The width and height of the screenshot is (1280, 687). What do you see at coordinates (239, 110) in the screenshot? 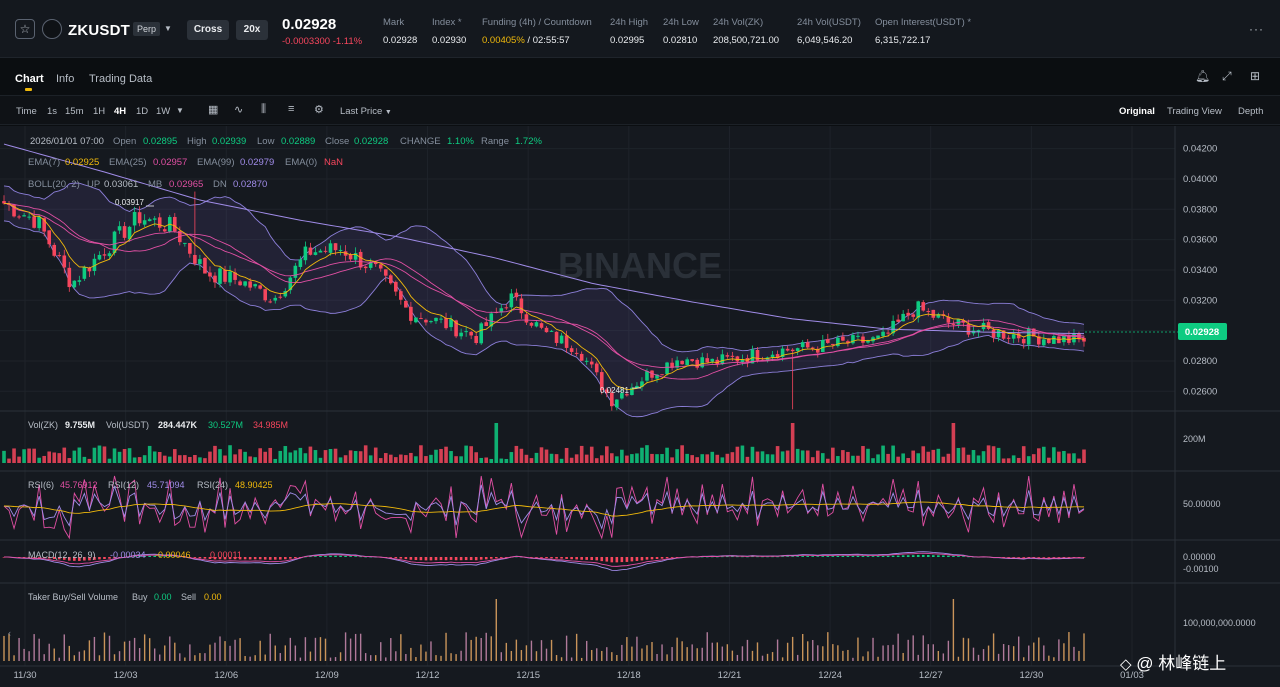
I see `indicator-icon: ∿` at bounding box center [239, 110].